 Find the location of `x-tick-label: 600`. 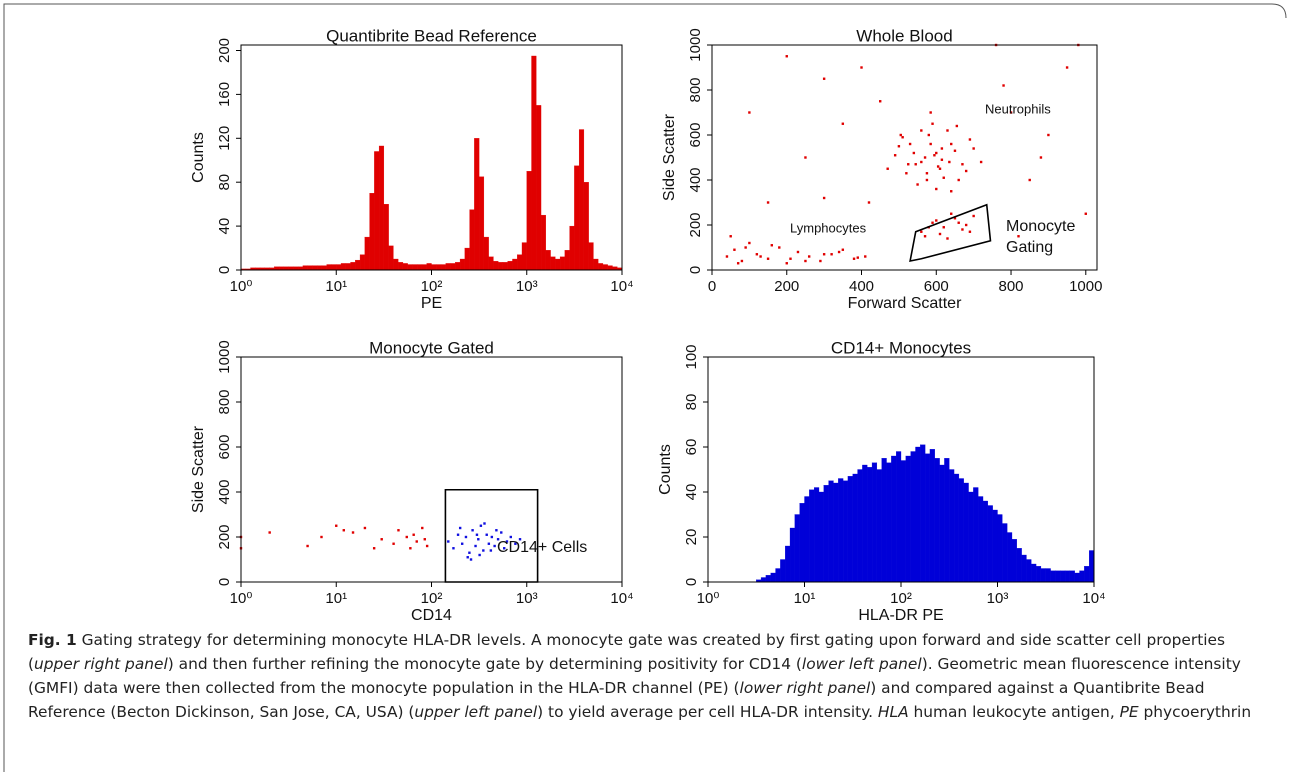

x-tick-label: 600 is located at coordinates (936, 286).